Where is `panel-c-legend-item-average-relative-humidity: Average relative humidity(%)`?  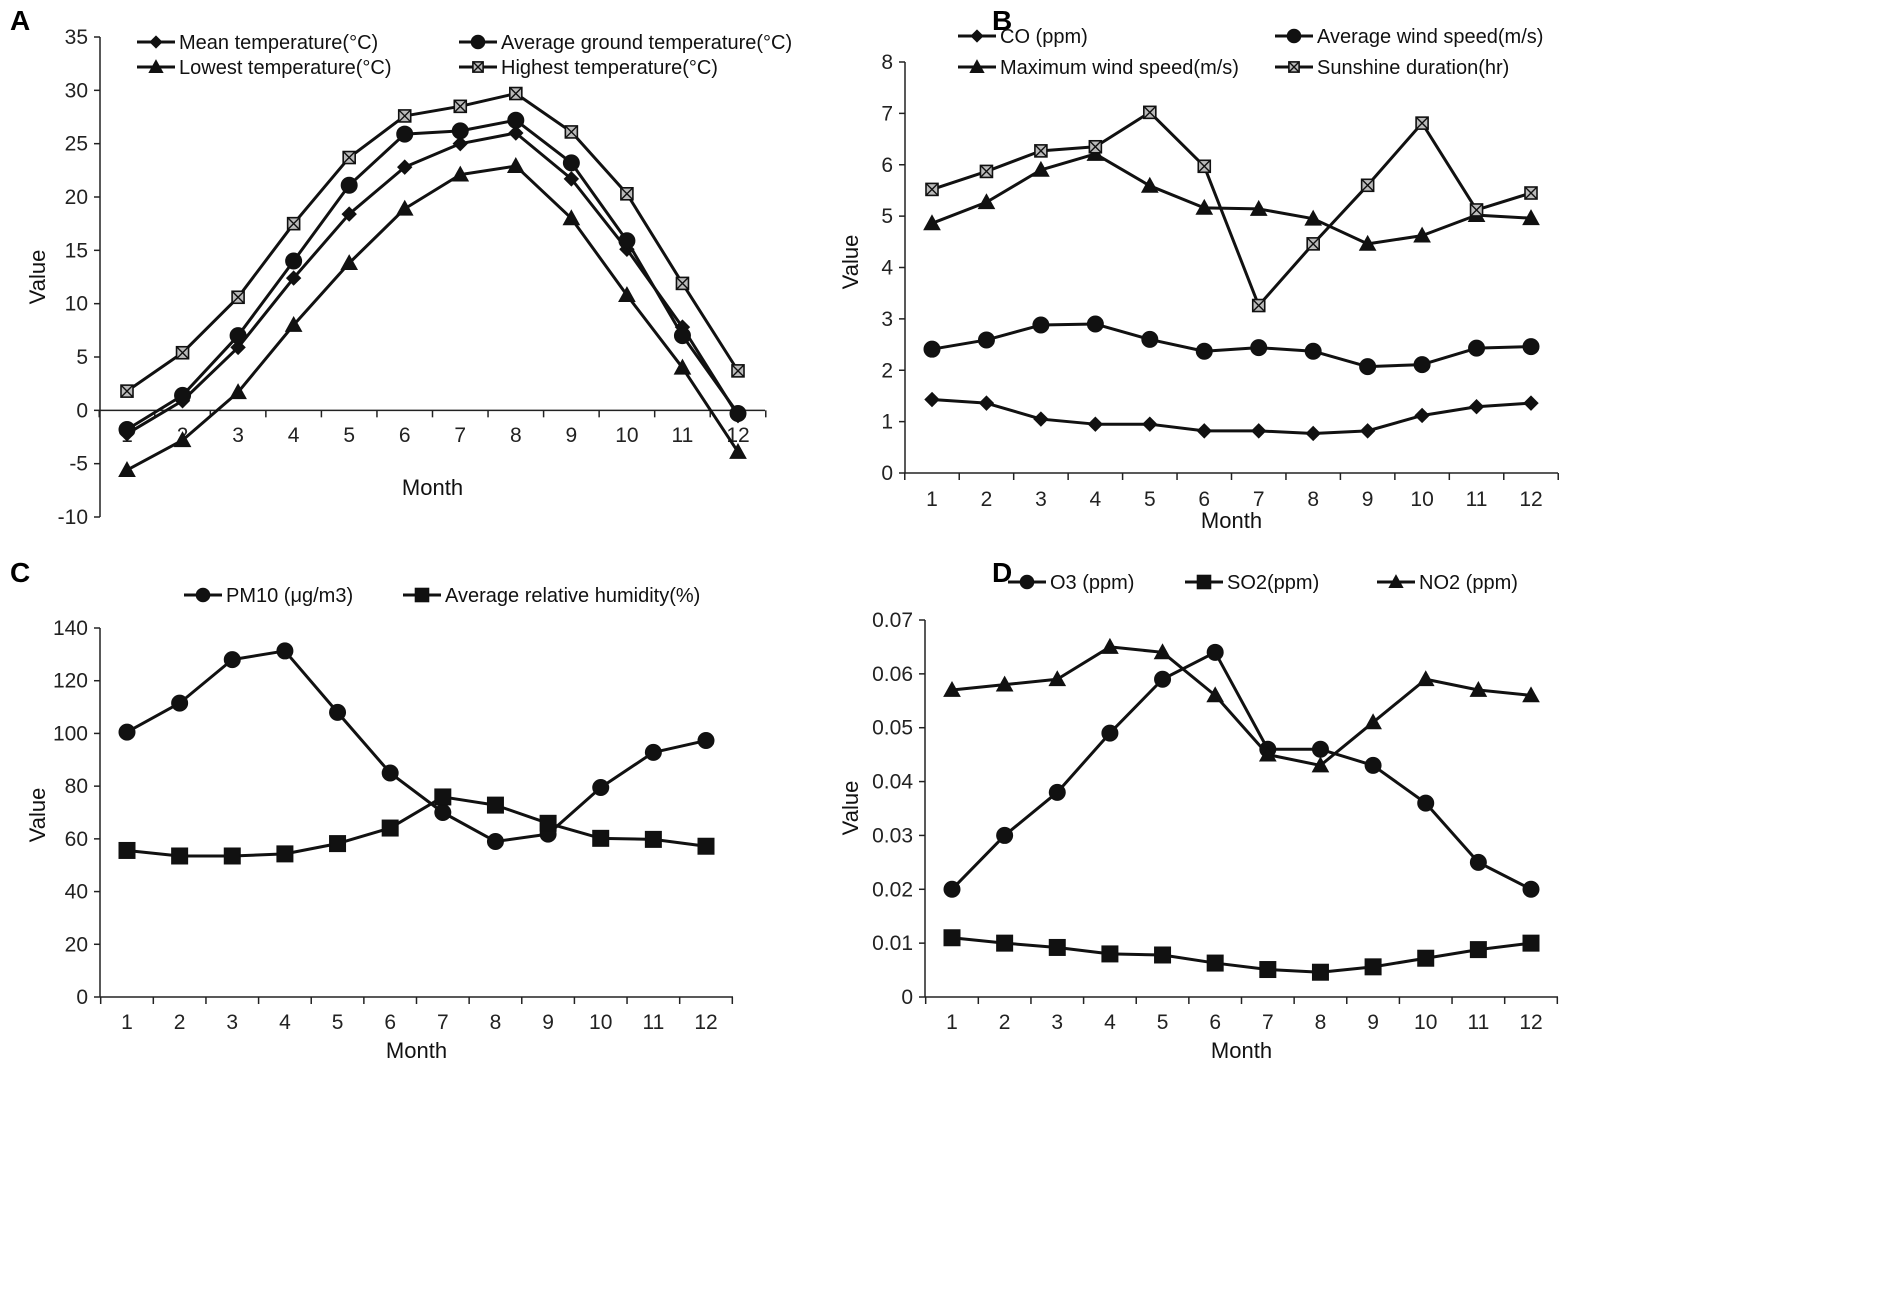
panel-c-legend-item-average-relative-humidity: Average relative humidity(%) is located at coordinates (551, 596).